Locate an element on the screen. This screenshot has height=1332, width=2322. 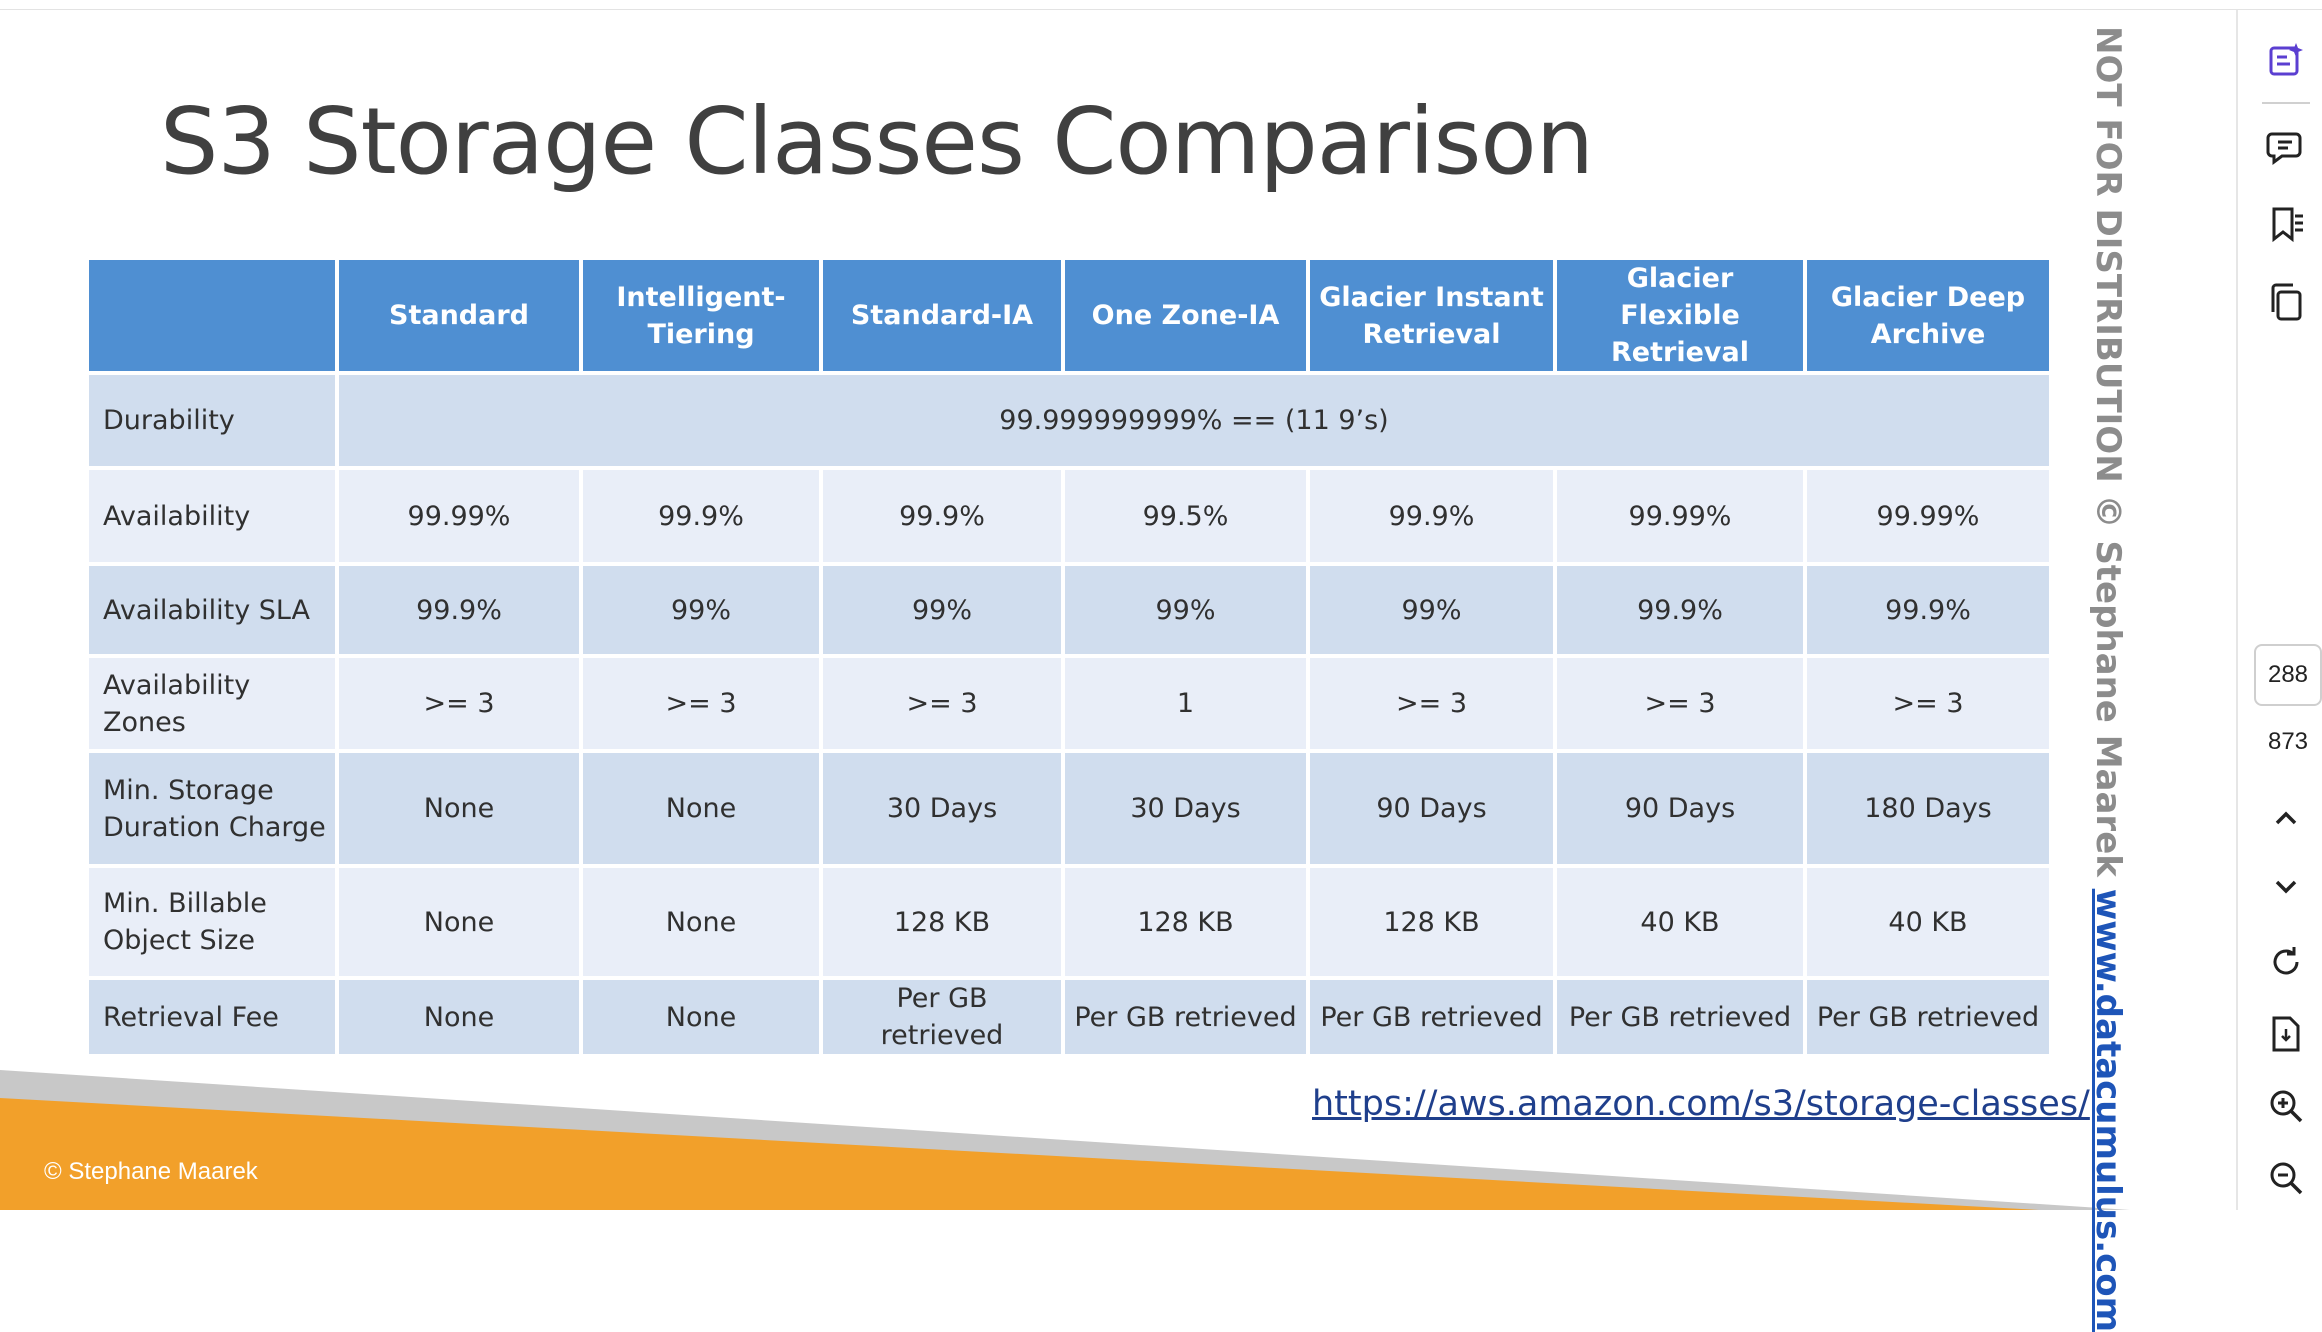
zoom-in-icon is located at coordinates (2286, 1106).